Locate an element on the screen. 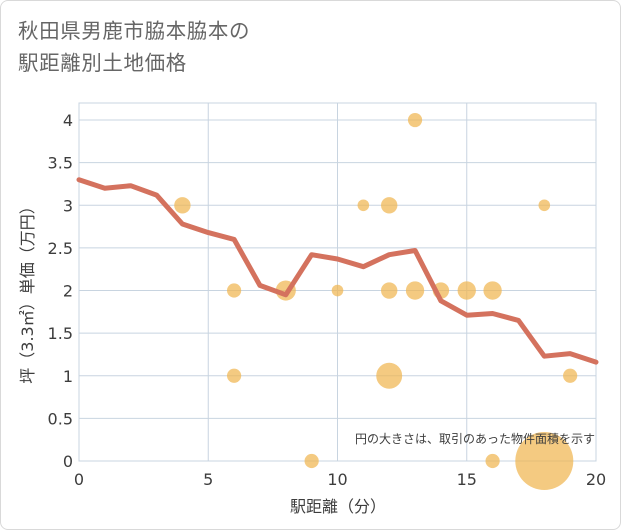 The width and height of the screenshot is (621, 530). y-tick-label: 0.5 is located at coordinates (60, 418).